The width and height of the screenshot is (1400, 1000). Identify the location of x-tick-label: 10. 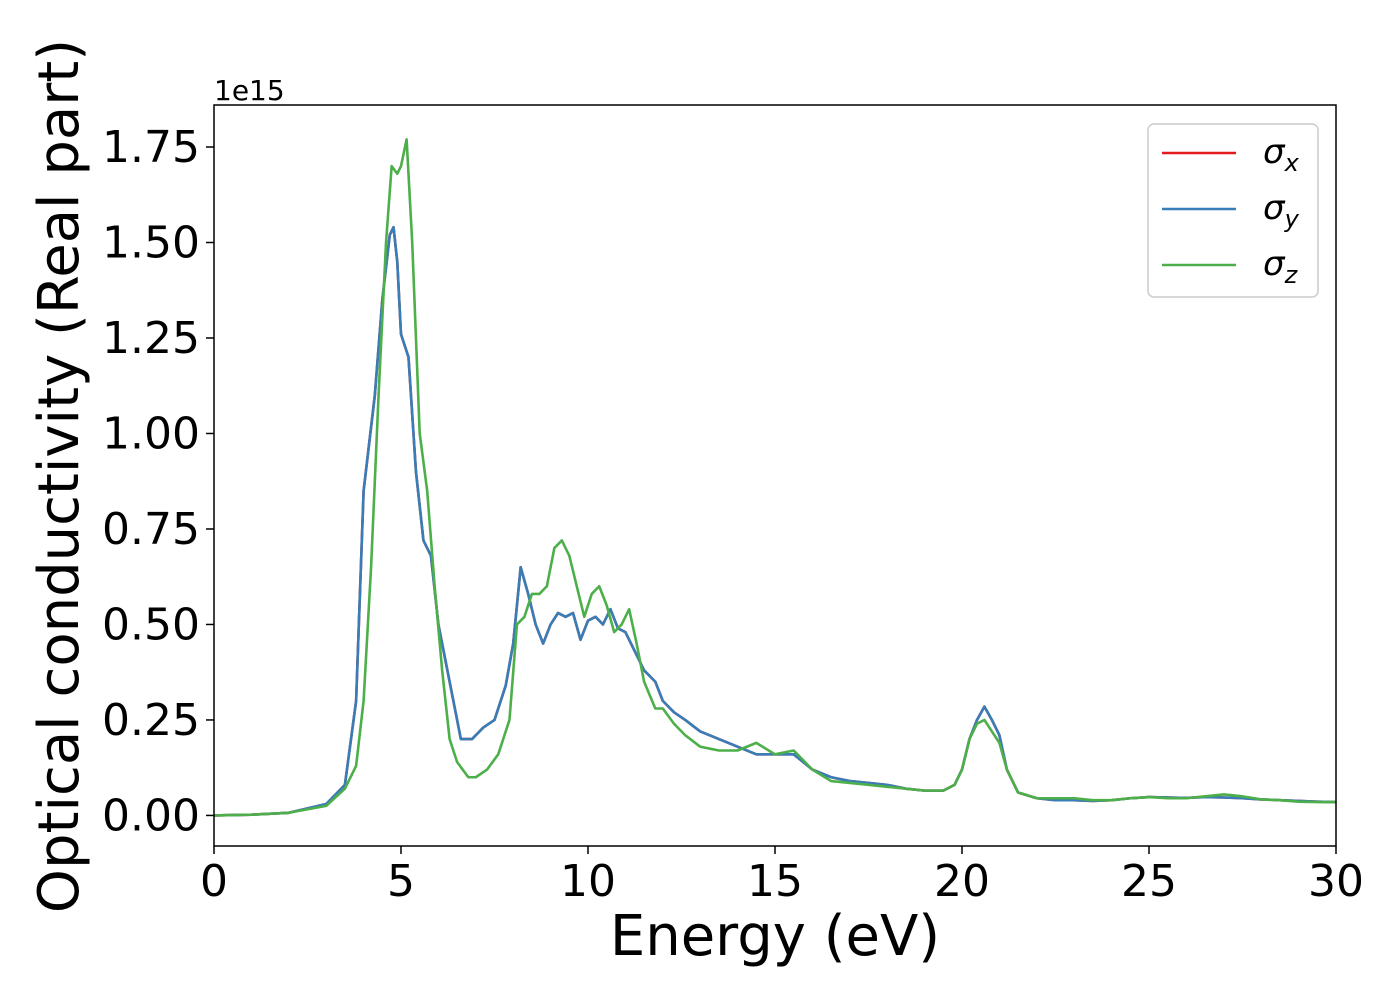
(588, 881).